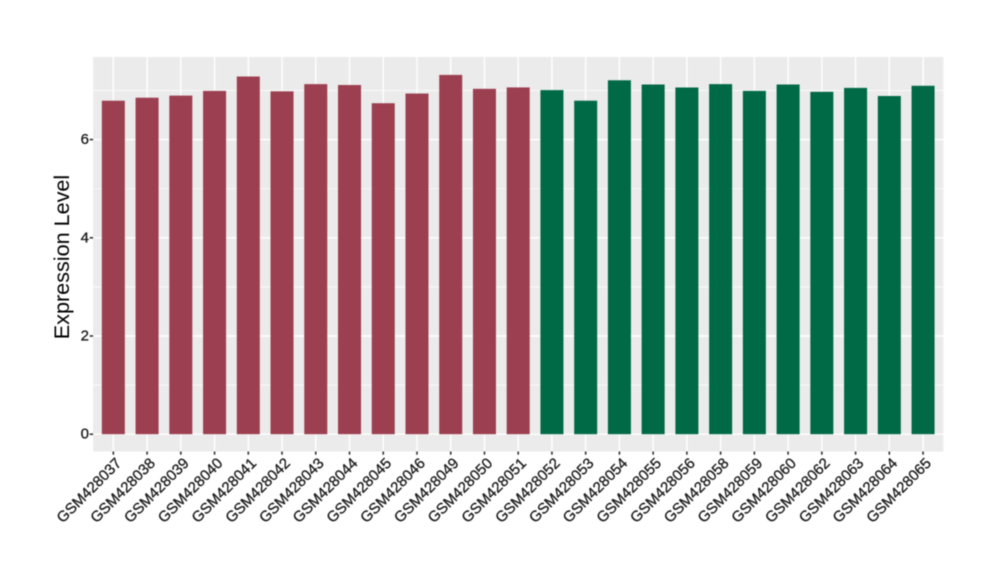  I want to click on svg-text: Expression Level, so click(61, 257).